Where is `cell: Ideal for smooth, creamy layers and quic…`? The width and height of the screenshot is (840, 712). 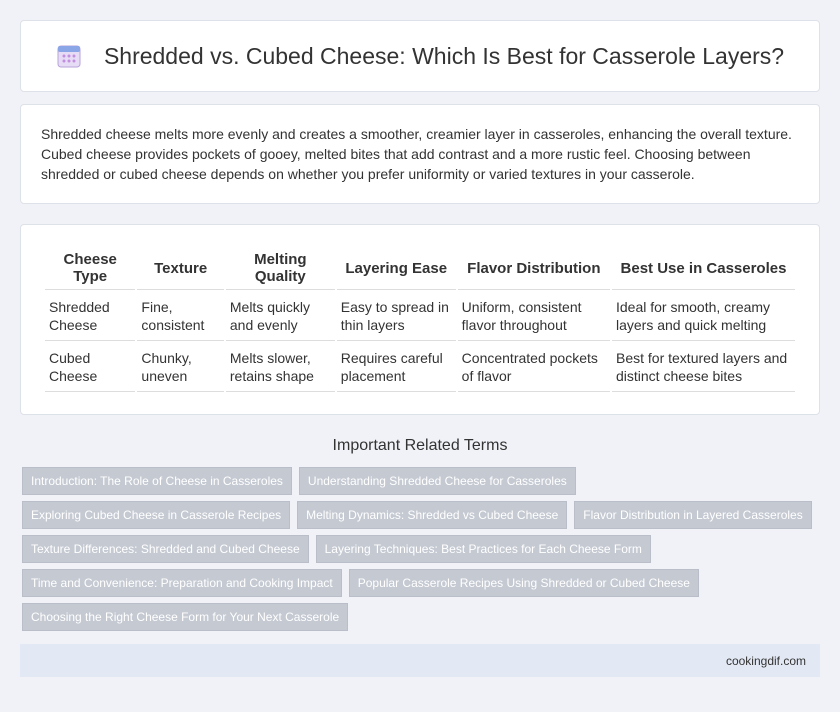
cell: Ideal for smooth, creamy layers and quic… is located at coordinates (703, 316).